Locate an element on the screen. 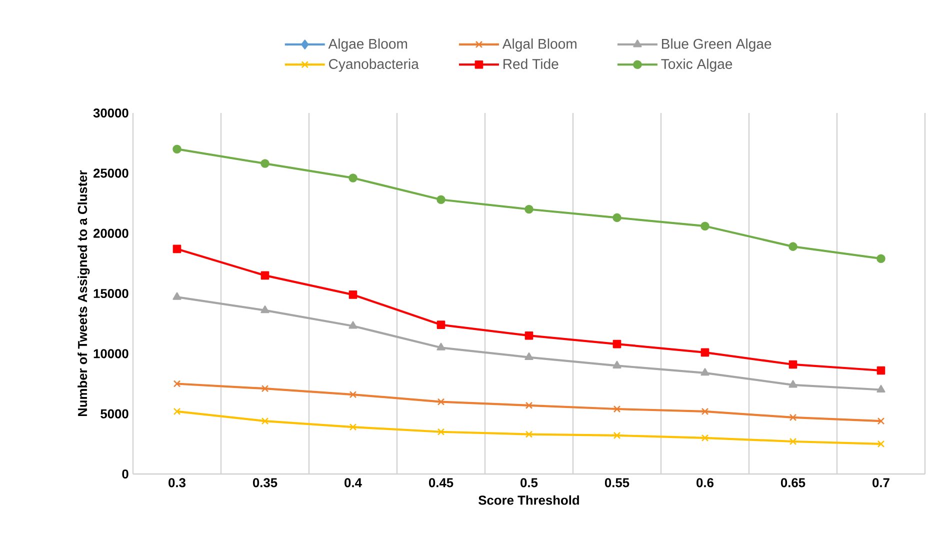 Image resolution: width=952 pixels, height=558 pixels. x-axis-title: Score Threshold is located at coordinates (528, 500).